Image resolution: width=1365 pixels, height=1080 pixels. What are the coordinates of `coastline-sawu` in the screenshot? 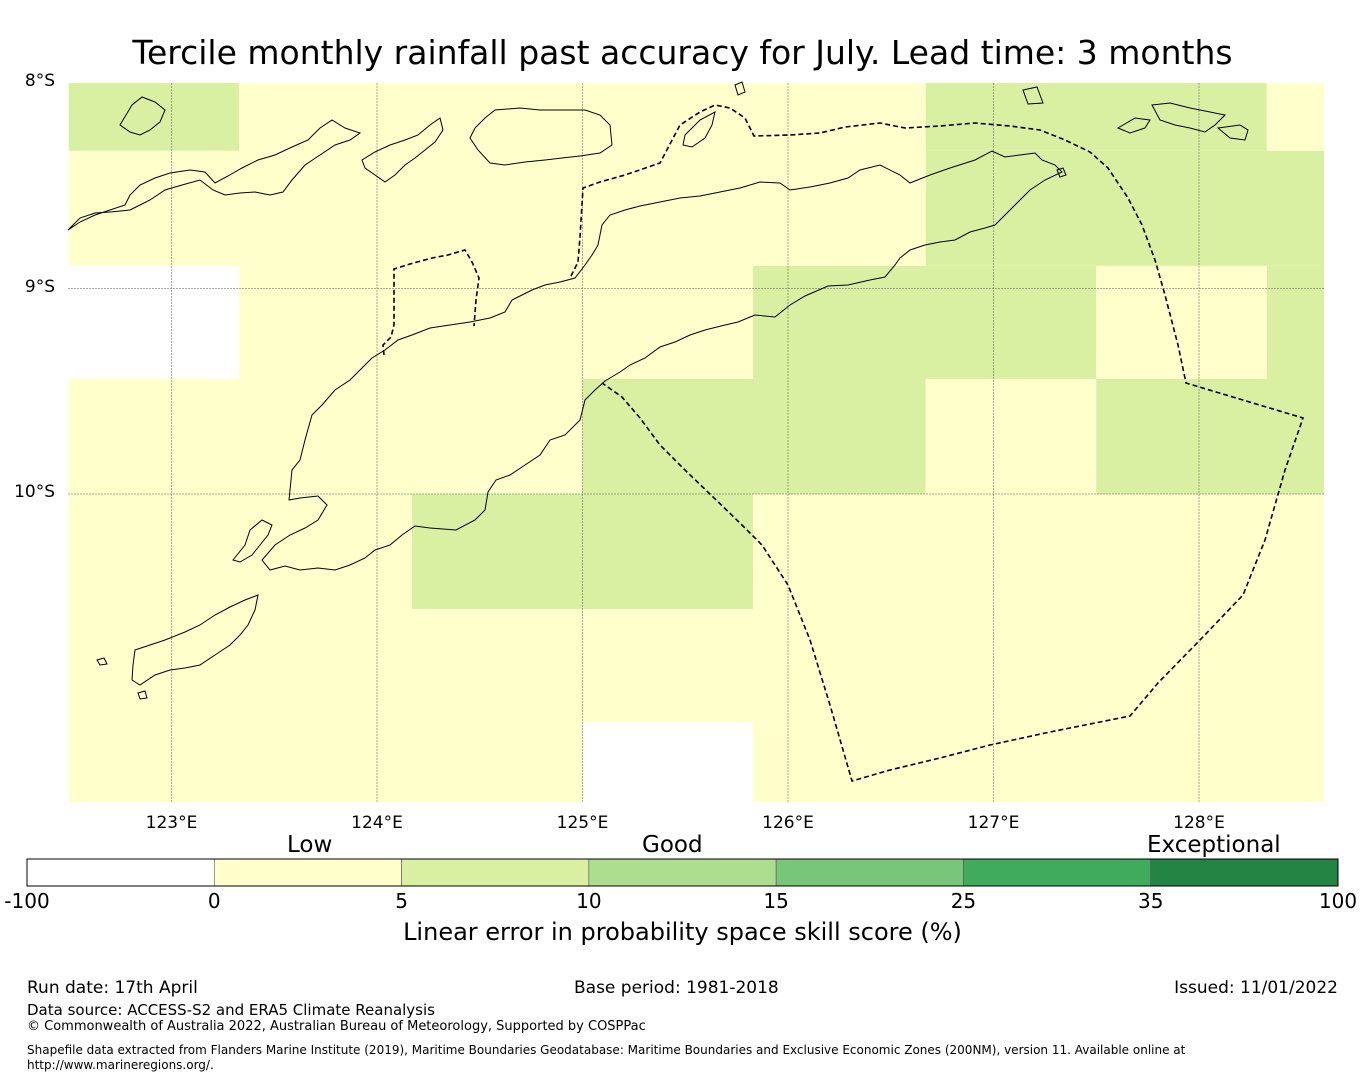 It's located at (195, 640).